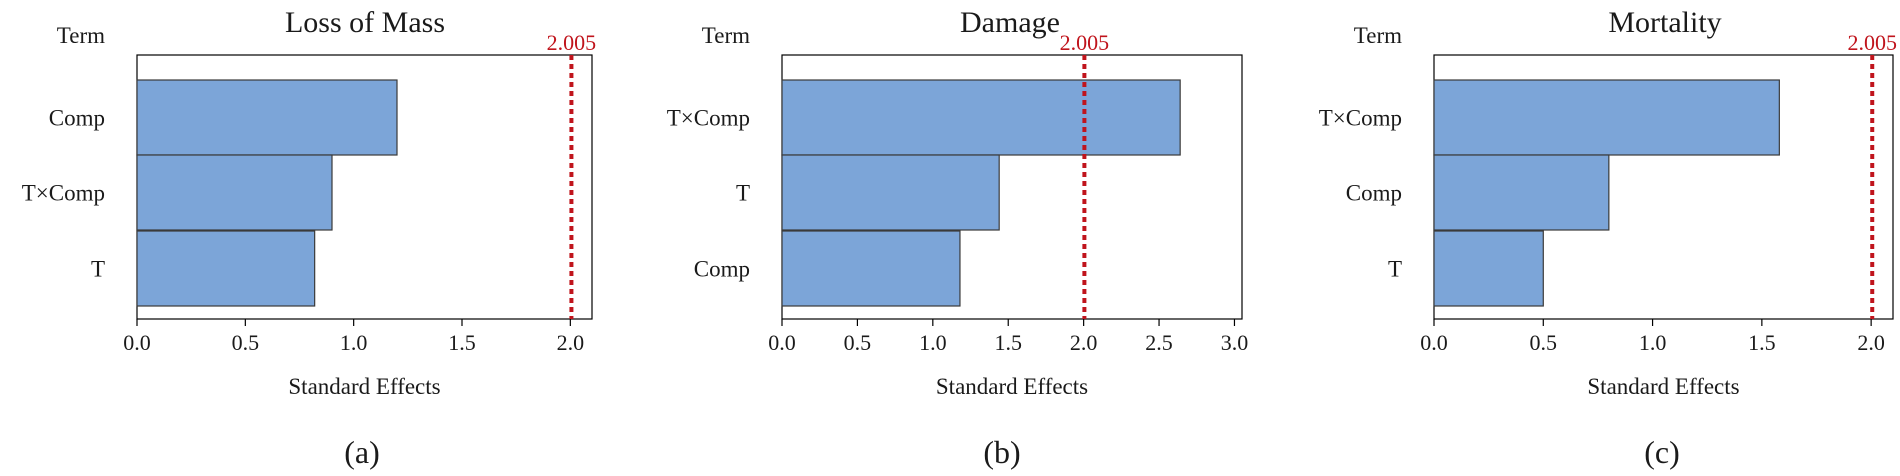 The height and width of the screenshot is (476, 1900). Describe the element at coordinates (1664, 22) in the screenshot. I see `chart-title: Mortality` at that location.